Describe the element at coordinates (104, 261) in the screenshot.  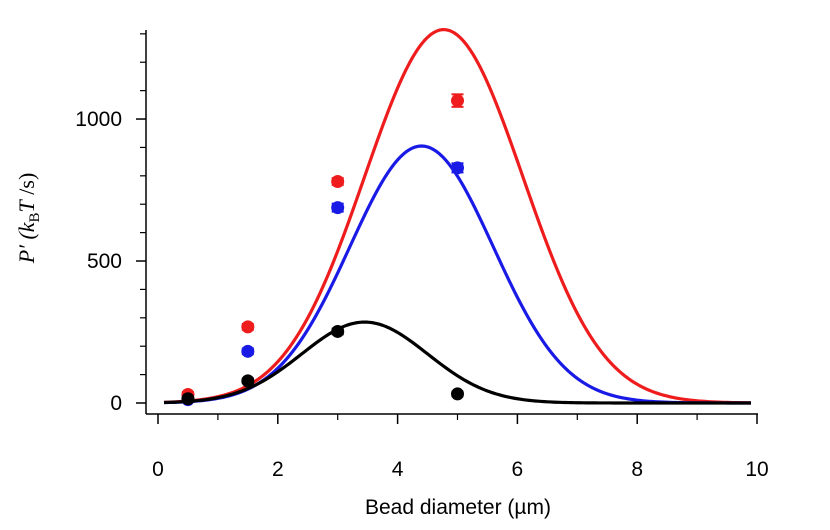
I see `y-tick-label: 500` at that location.